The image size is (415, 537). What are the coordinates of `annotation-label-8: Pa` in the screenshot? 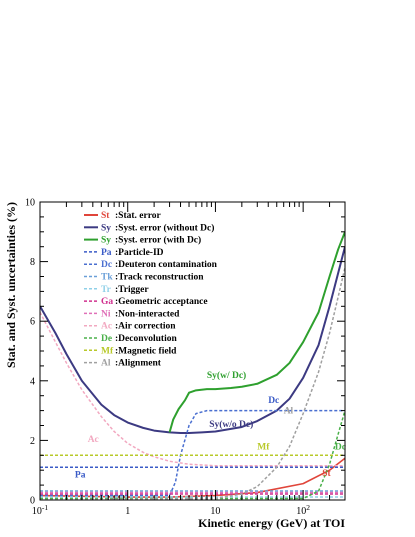 It's located at (80, 476).